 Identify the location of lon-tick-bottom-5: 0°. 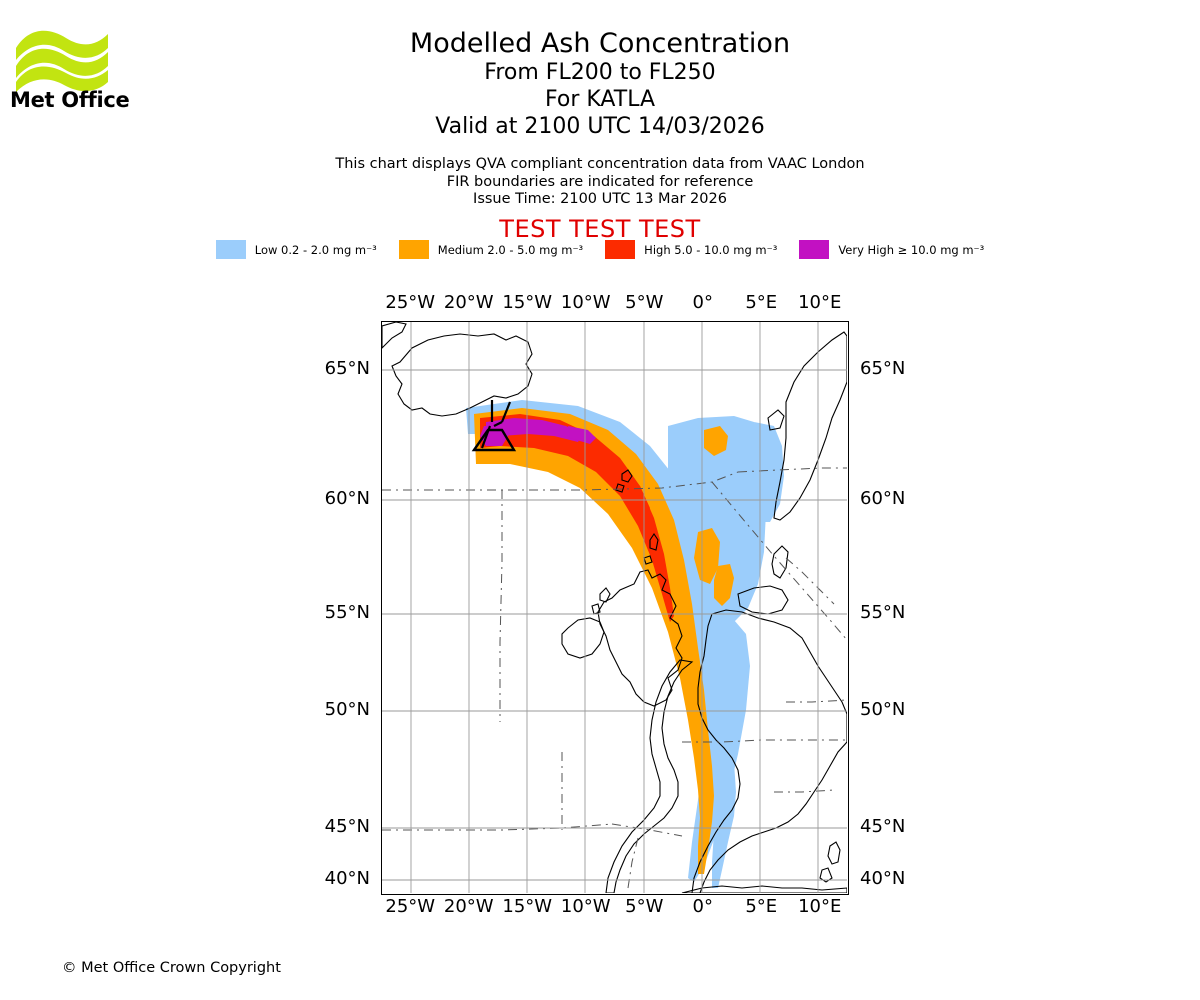
(702, 906).